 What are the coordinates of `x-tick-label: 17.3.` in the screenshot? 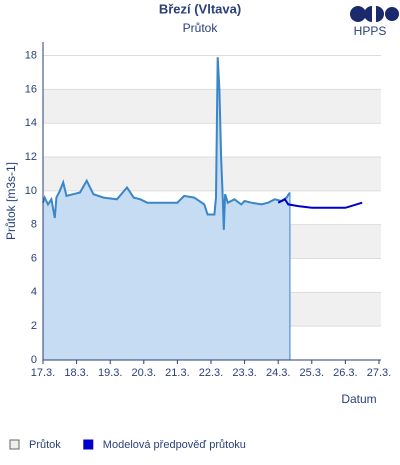 It's located at (43, 373).